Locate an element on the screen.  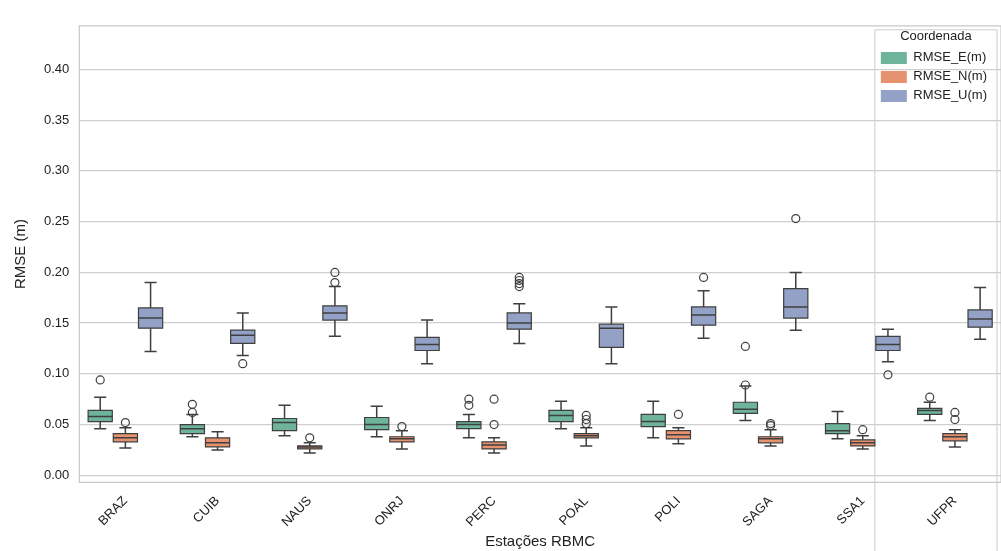
y-tick-label: 0.30 is located at coordinates (56, 170).